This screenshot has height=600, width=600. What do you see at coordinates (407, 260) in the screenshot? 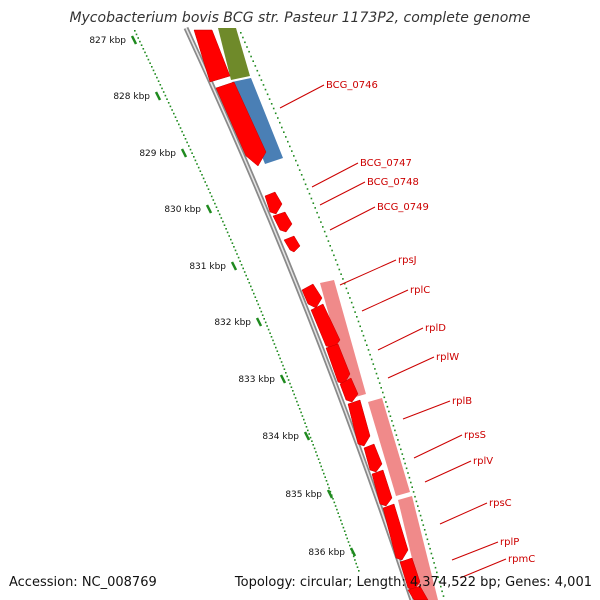
I see `gene-label: rpsJ` at bounding box center [407, 260].